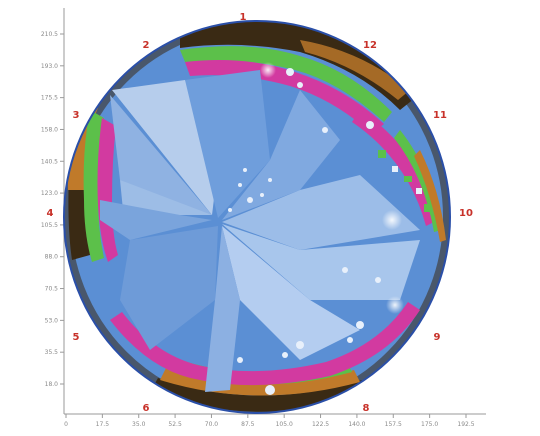 The height and width of the screenshot is (436, 540). I want to click on rim-bottom-magenta, so click(265, 344).